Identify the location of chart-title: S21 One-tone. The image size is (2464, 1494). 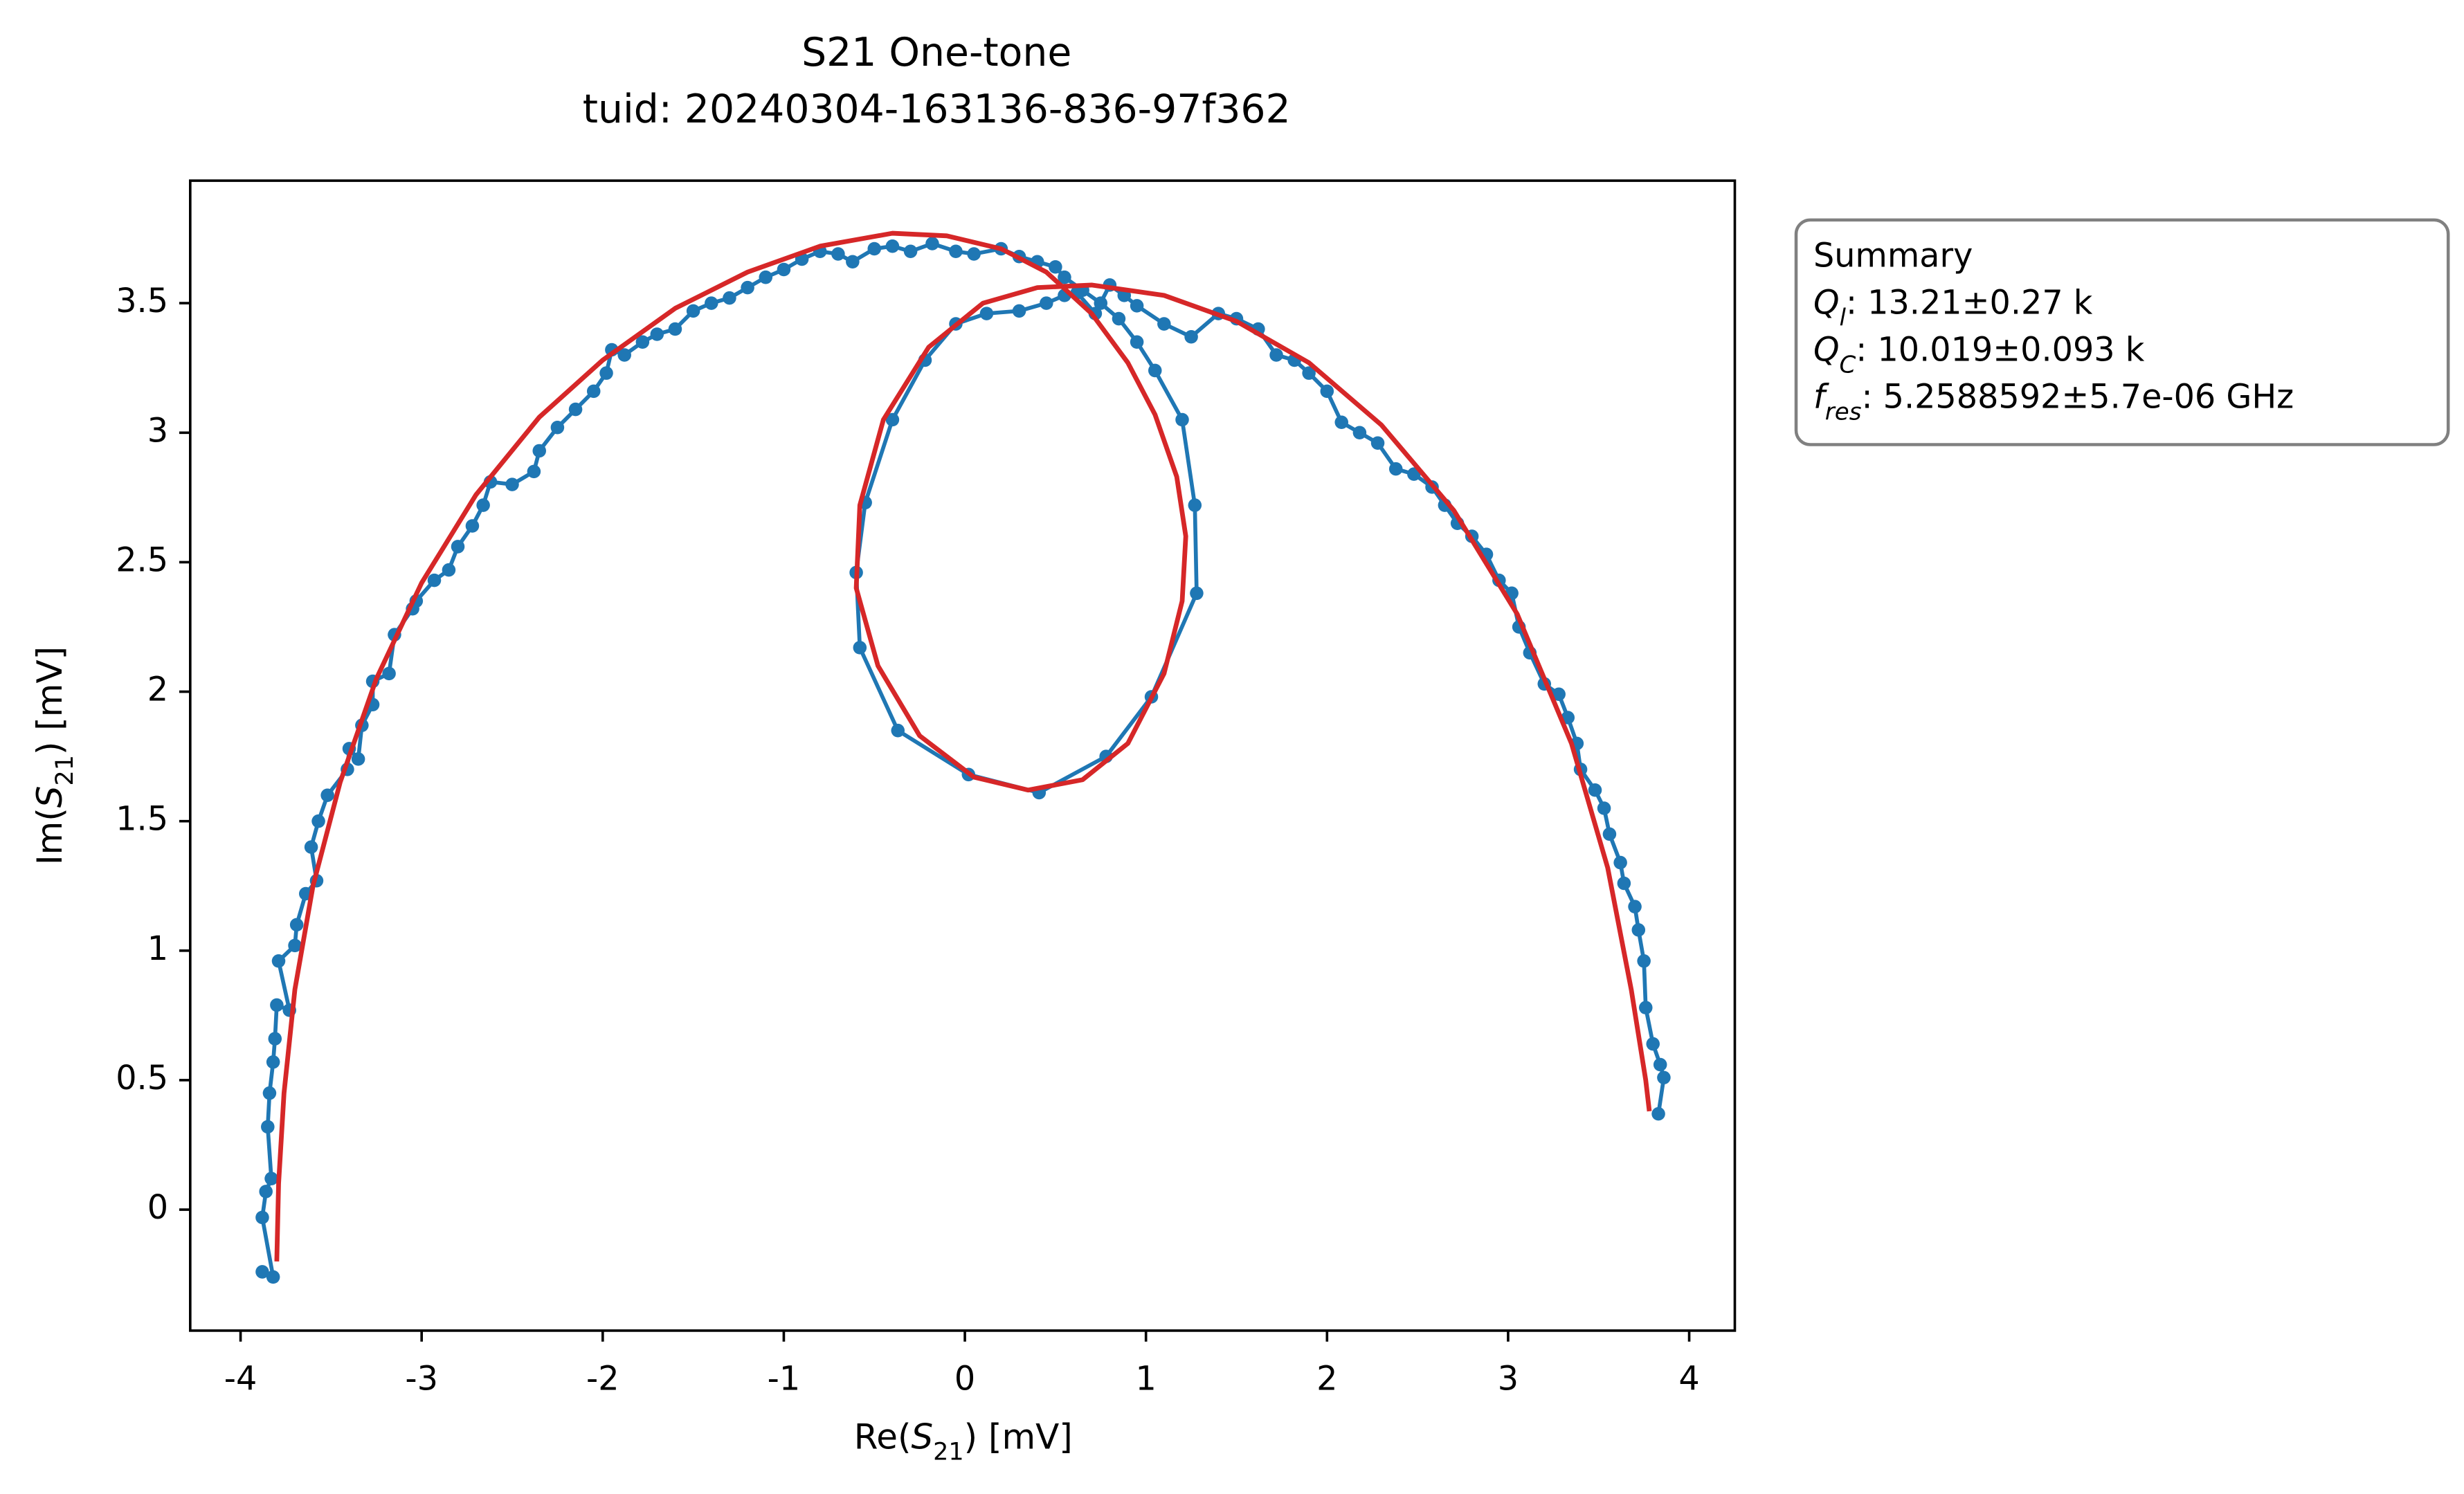
(936, 52).